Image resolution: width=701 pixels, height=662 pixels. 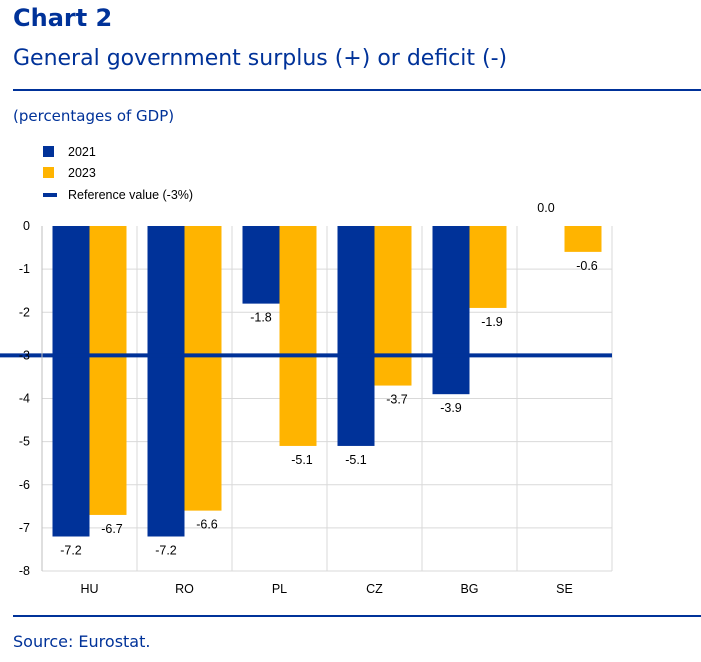 What do you see at coordinates (71, 551) in the screenshot?
I see `data-label-2021-HU: -7.2` at bounding box center [71, 551].